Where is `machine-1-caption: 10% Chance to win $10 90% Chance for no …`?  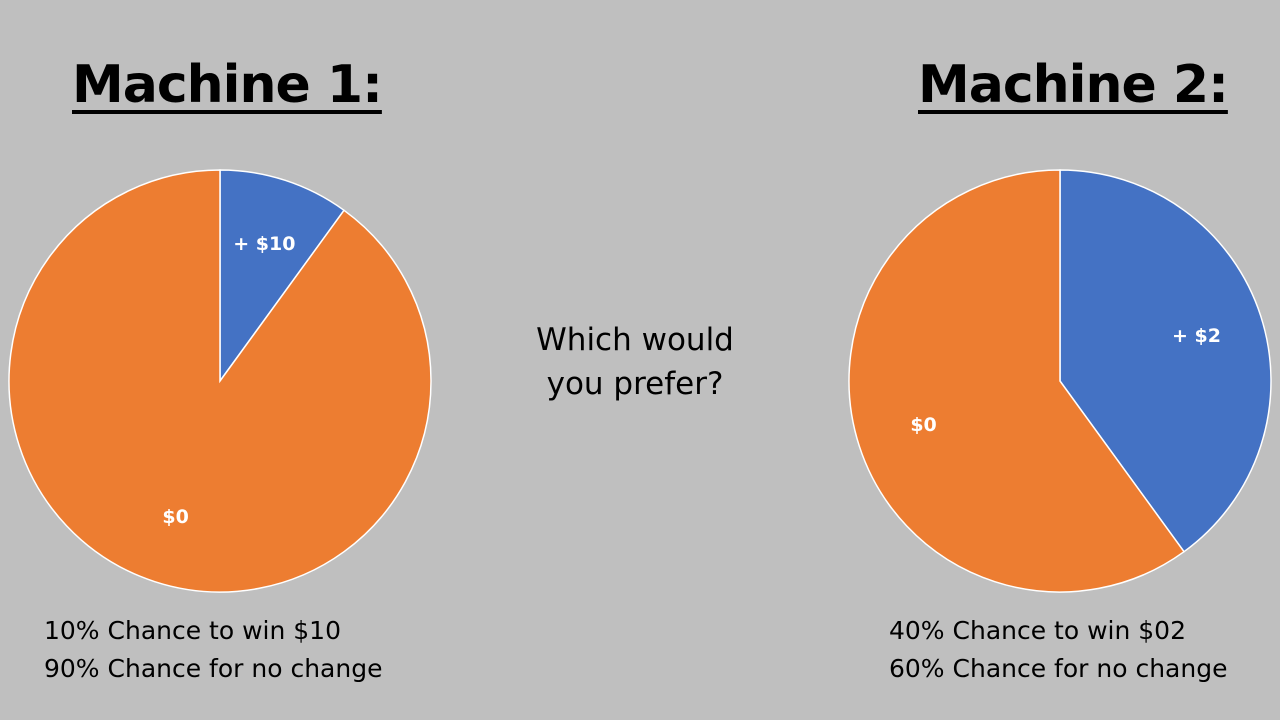 machine-1-caption: 10% Chance to win $10 90% Chance for no … is located at coordinates (213, 650).